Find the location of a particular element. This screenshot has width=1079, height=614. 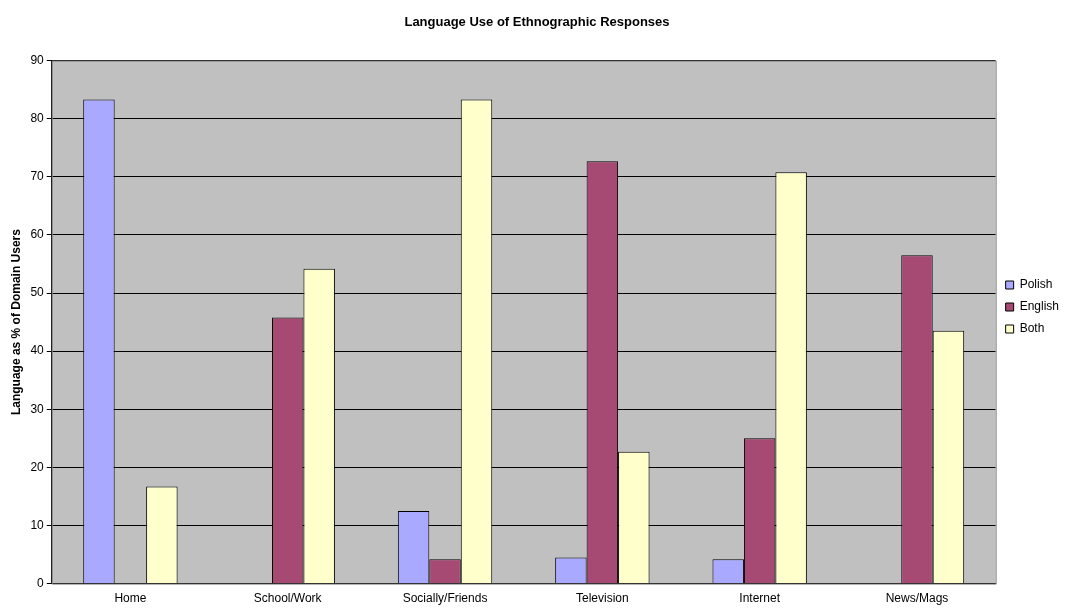

legend-label: Polish is located at coordinates (1036, 284).